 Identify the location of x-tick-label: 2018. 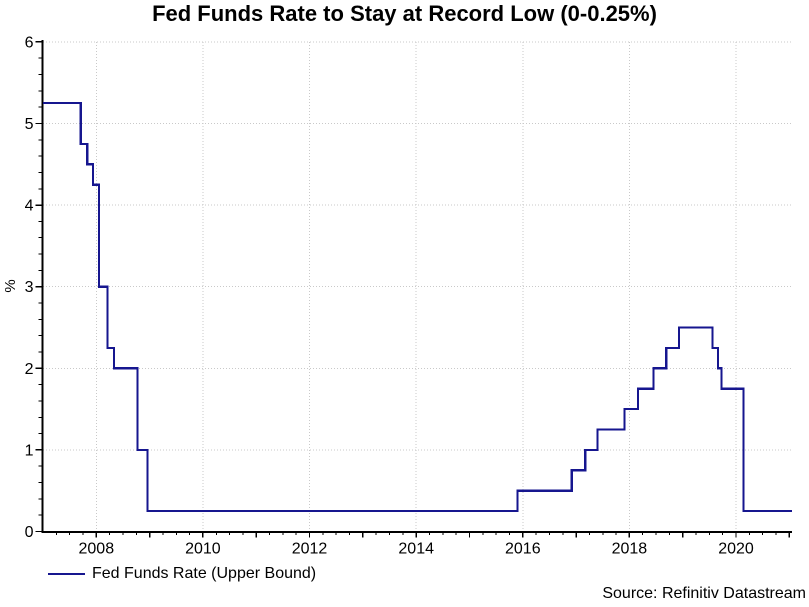
(630, 549).